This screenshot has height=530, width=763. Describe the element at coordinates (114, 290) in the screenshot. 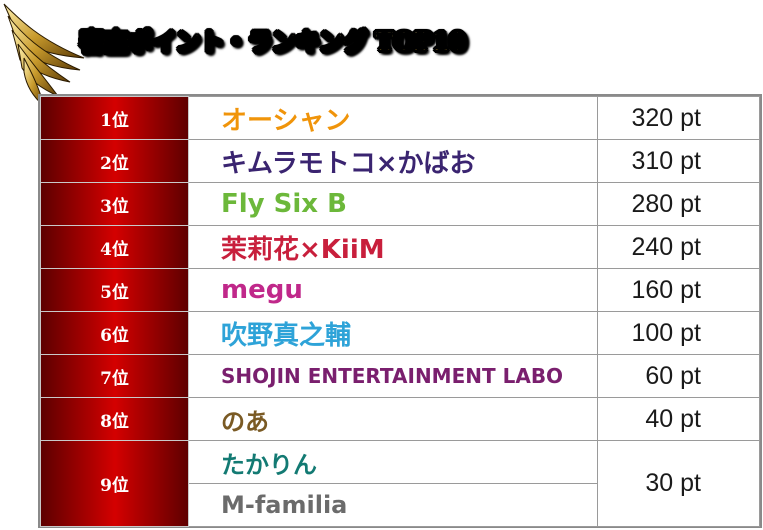

I see `rank-label: 5位` at that location.